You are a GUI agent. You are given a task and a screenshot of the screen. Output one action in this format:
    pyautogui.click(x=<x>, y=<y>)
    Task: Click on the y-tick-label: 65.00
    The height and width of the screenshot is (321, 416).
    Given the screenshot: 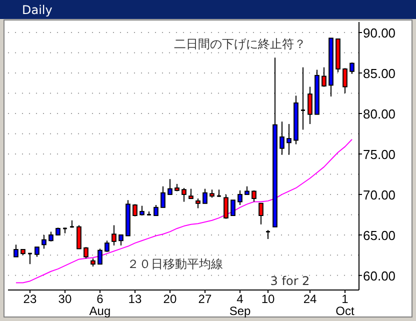 What is the action you would take?
    pyautogui.click(x=379, y=235)
    